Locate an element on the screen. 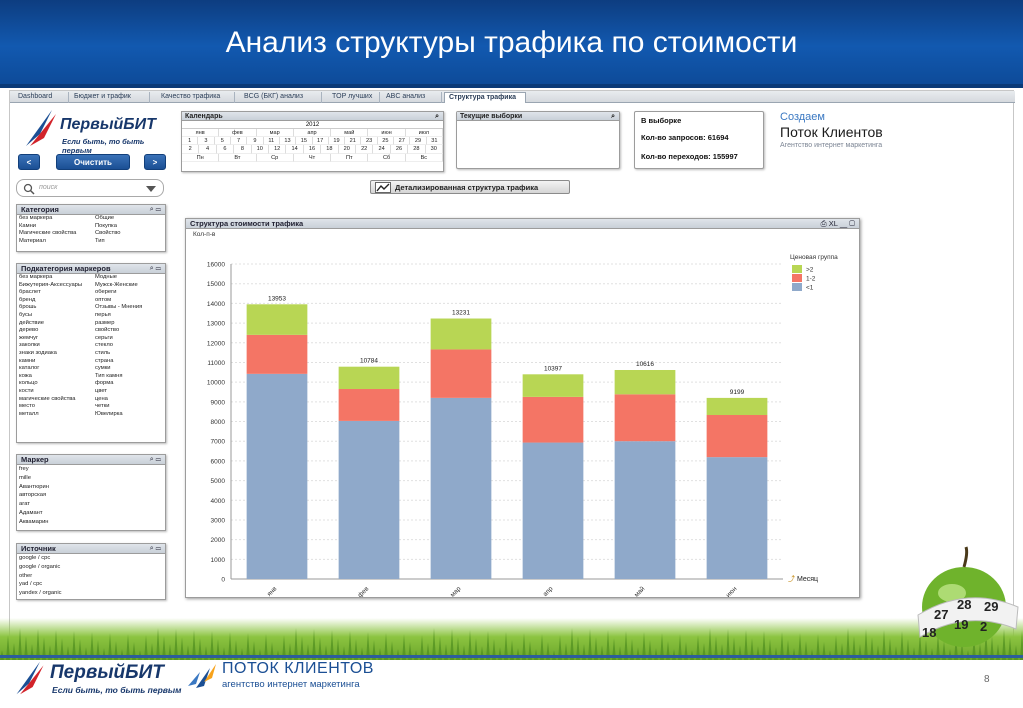 This screenshot has width=1023, height=708. subcategory-item: брошь is located at coordinates (28, 307).